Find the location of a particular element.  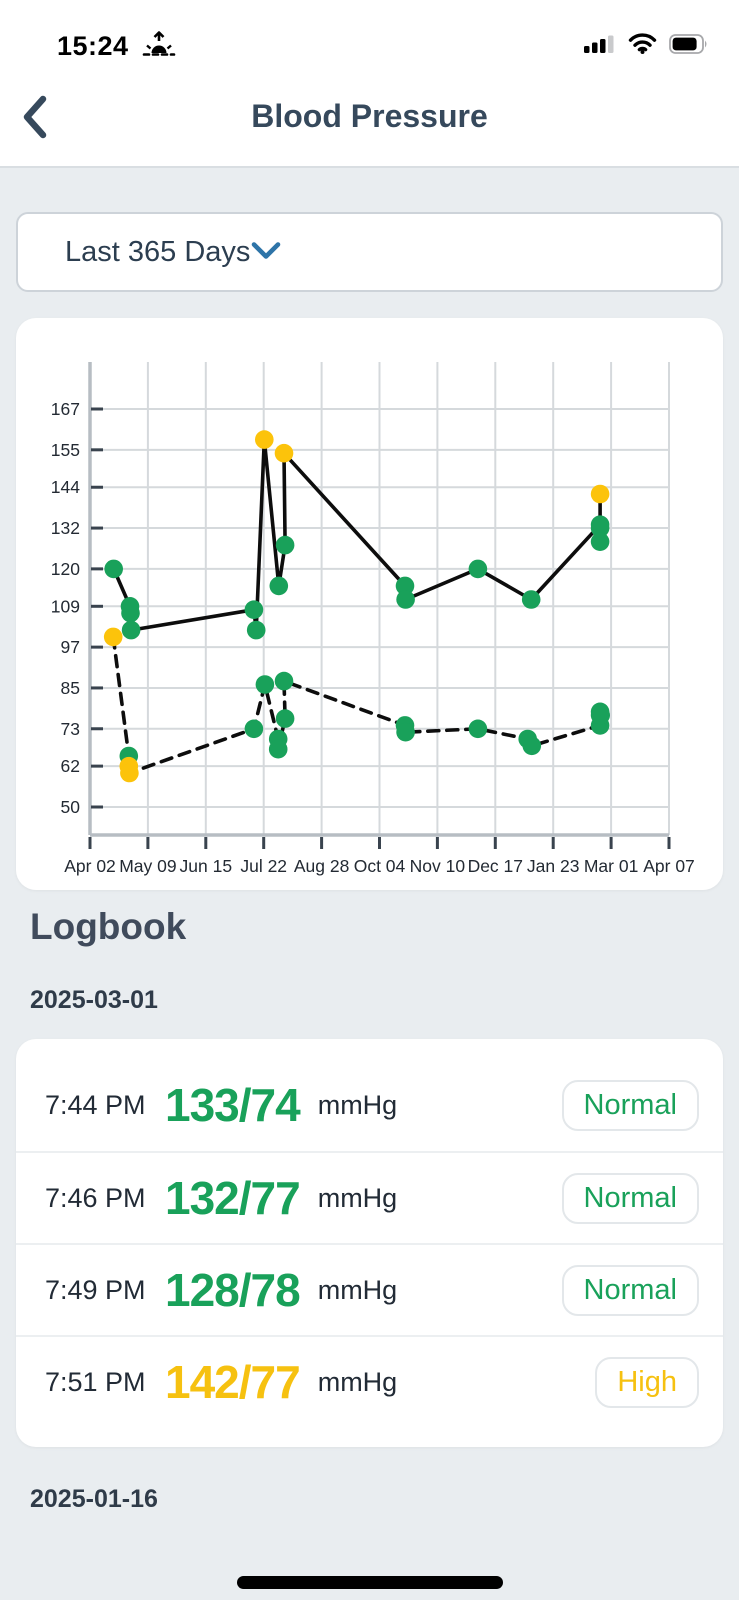

svg-text: Aug 28 is located at coordinates (321, 866).